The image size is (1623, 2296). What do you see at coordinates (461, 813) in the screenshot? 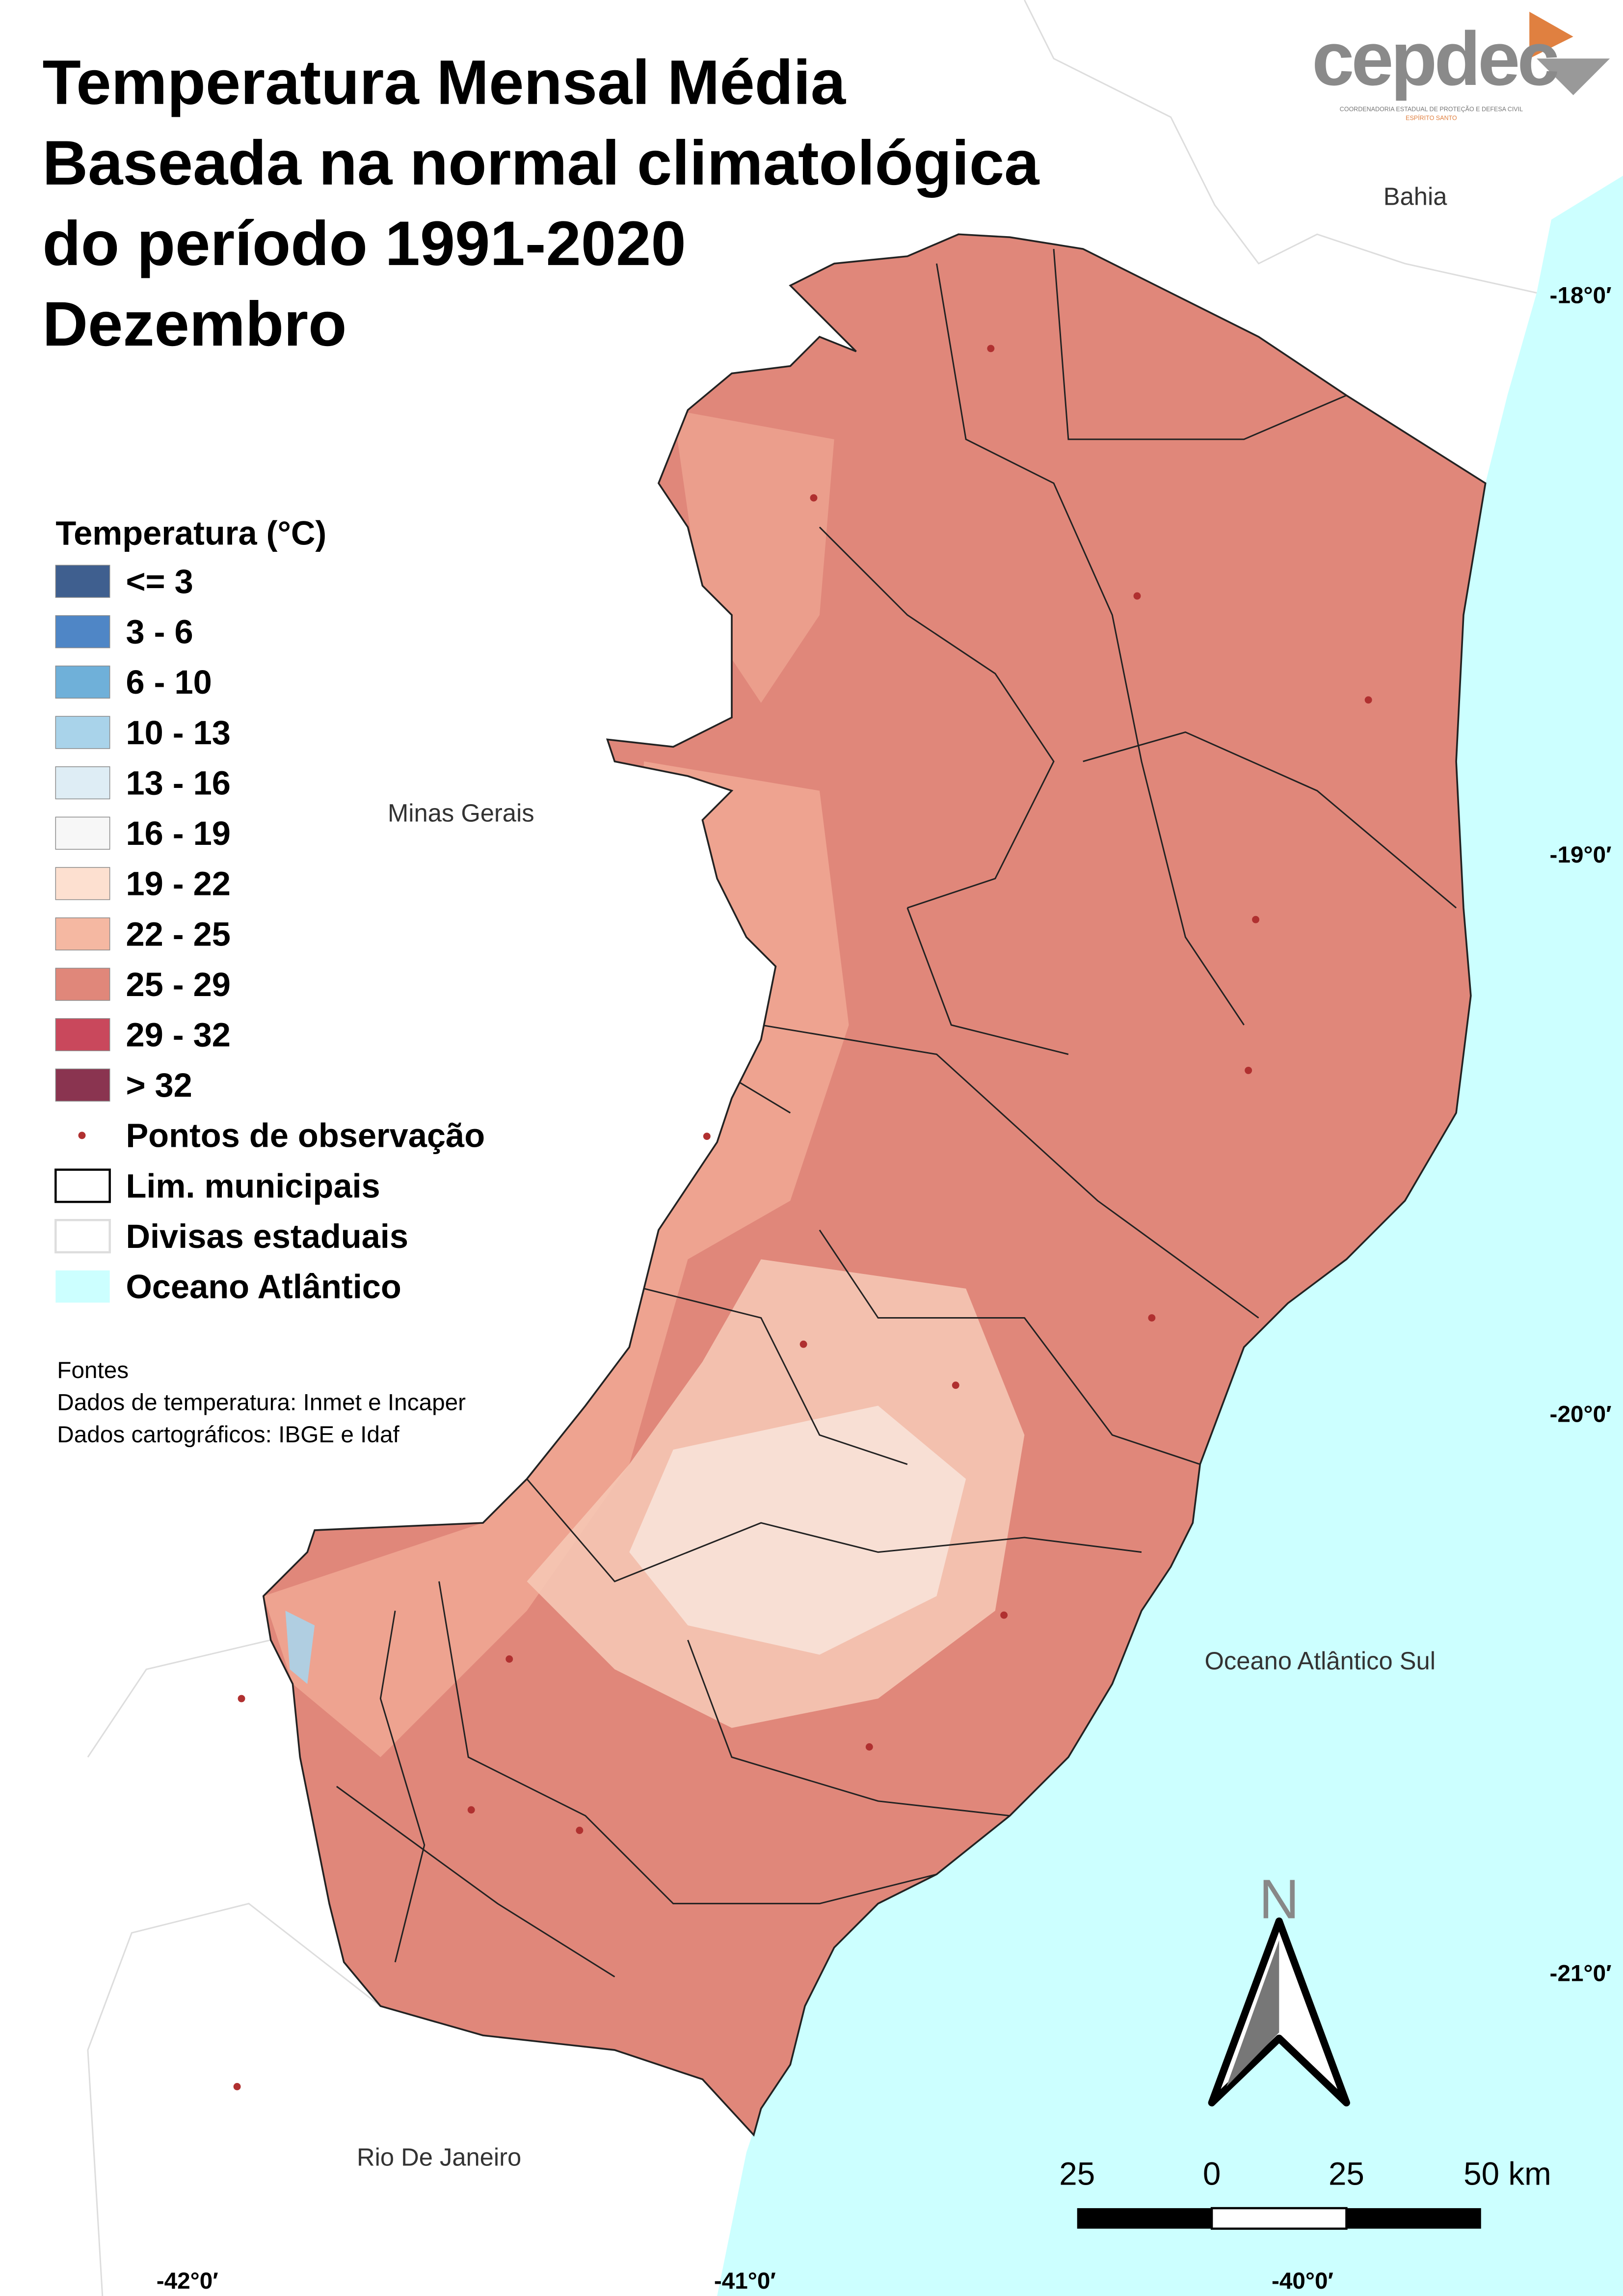
I see `place-label: Minas Gerais` at bounding box center [461, 813].